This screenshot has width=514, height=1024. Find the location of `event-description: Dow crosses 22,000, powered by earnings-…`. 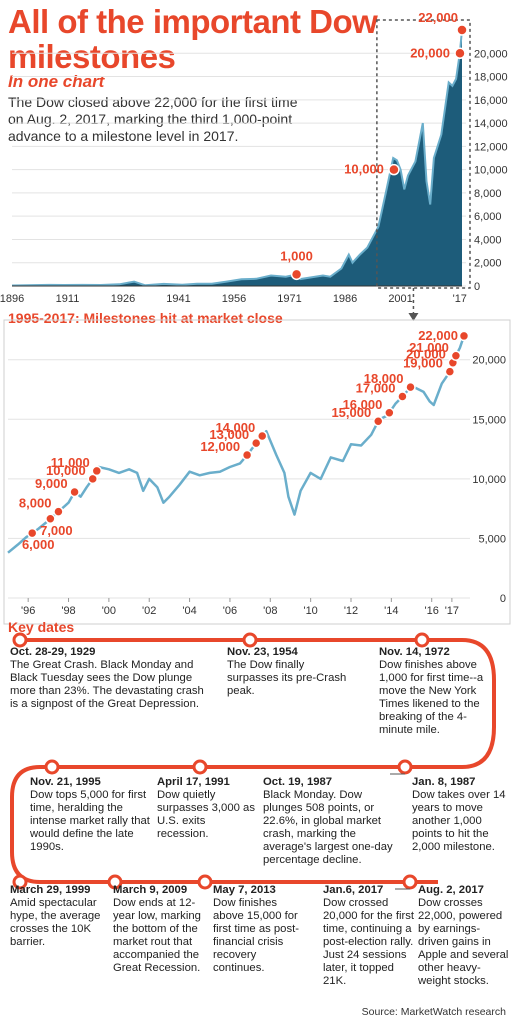

event-description: Dow crosses 22,000, powered by earnings-… is located at coordinates (463, 942).